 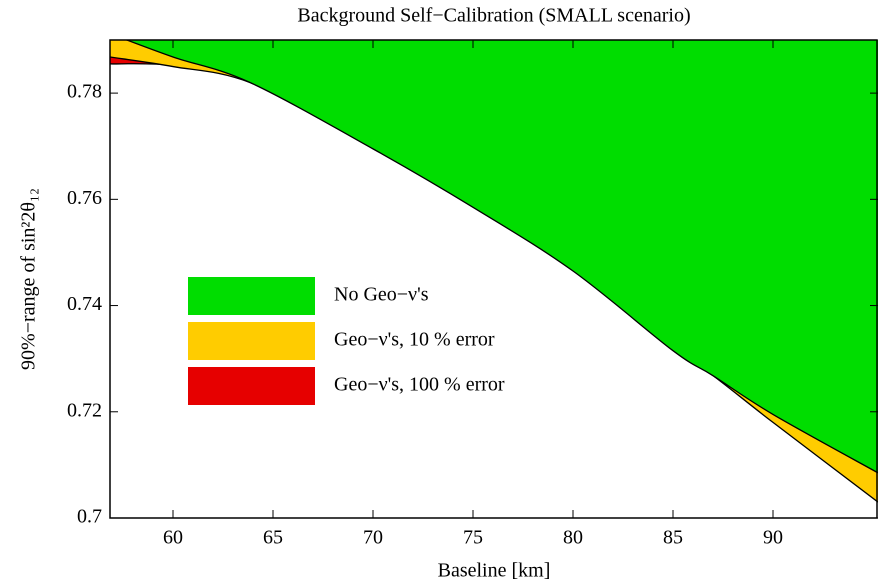 I want to click on y-tick-label: 0.72, so click(x=84, y=410).